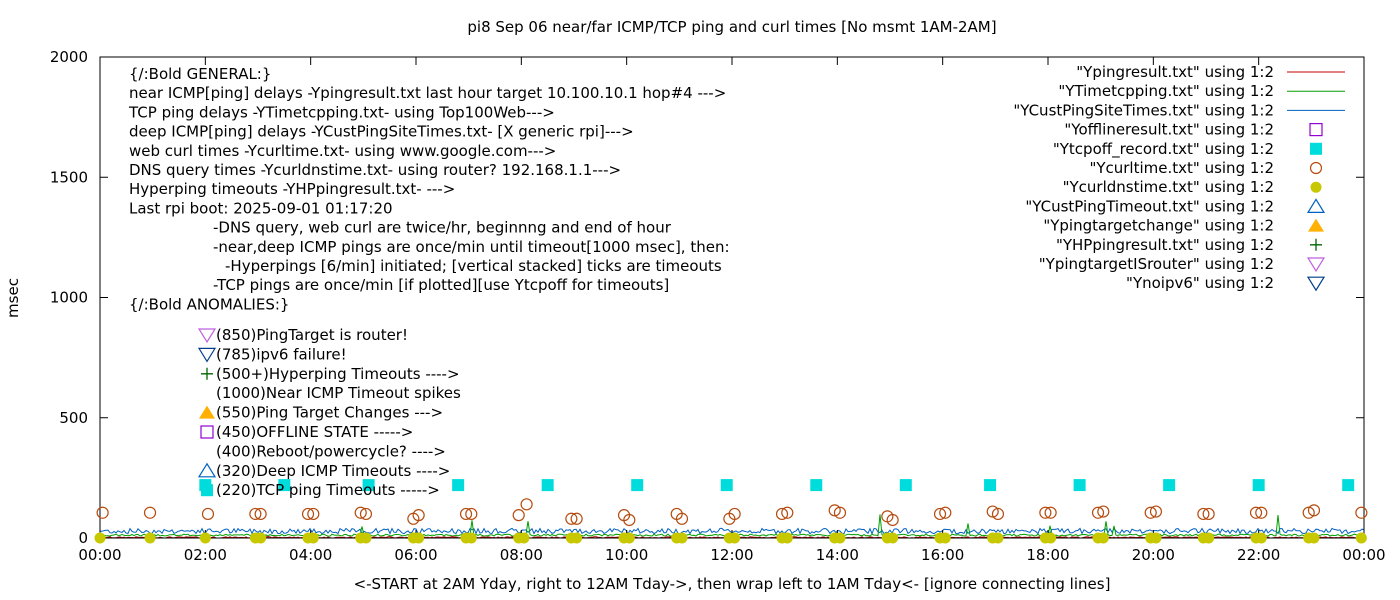  I want to click on x-tick-label: 20:00, so click(1153, 555).